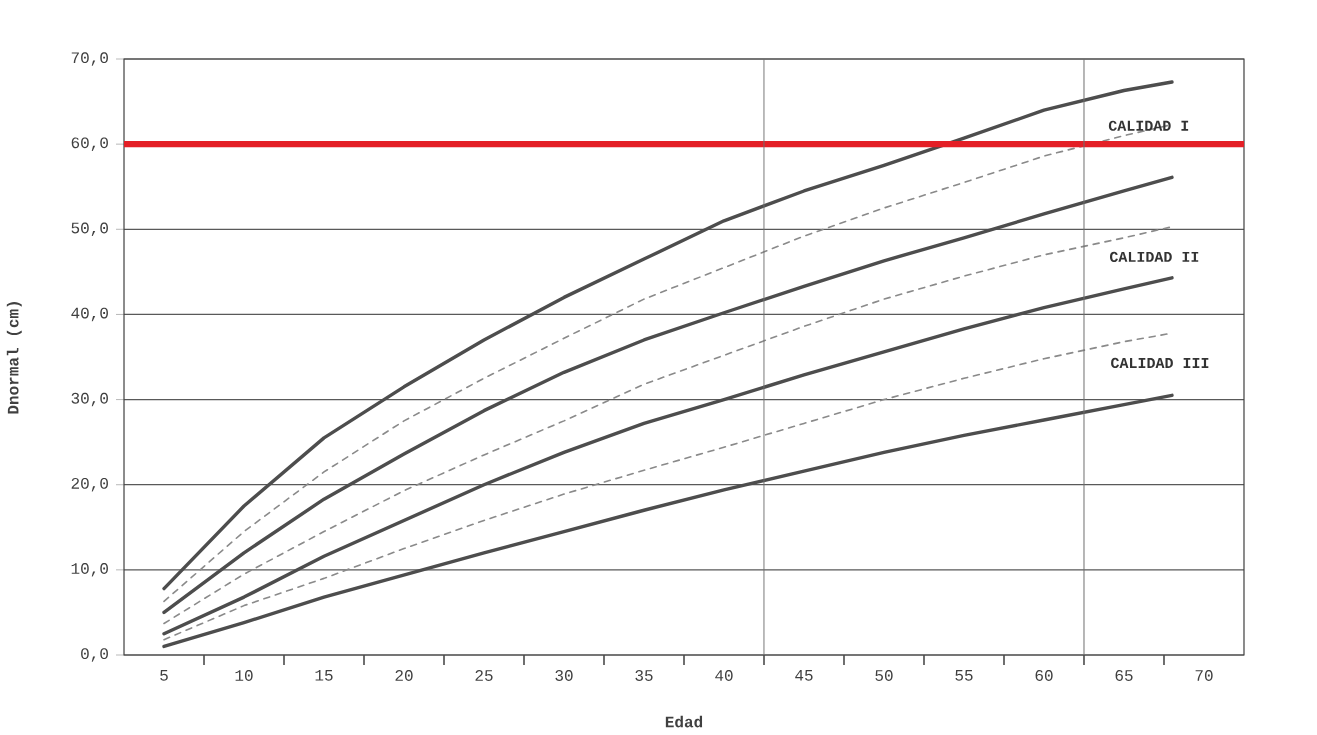 Image resolution: width=1317 pixels, height=735 pixels. I want to click on x-tick-label: 40, so click(724, 675).